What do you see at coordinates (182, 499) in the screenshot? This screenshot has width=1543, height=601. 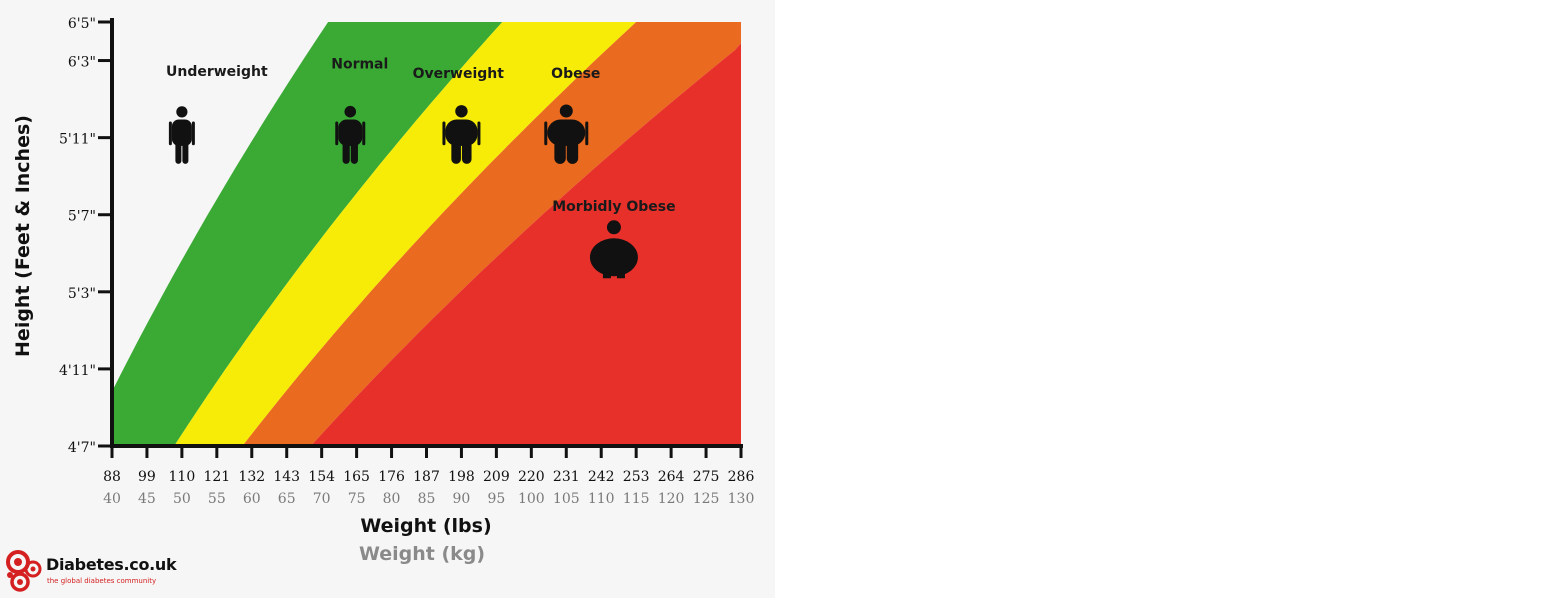 I see `x-tick-label-kg: 50` at bounding box center [182, 499].